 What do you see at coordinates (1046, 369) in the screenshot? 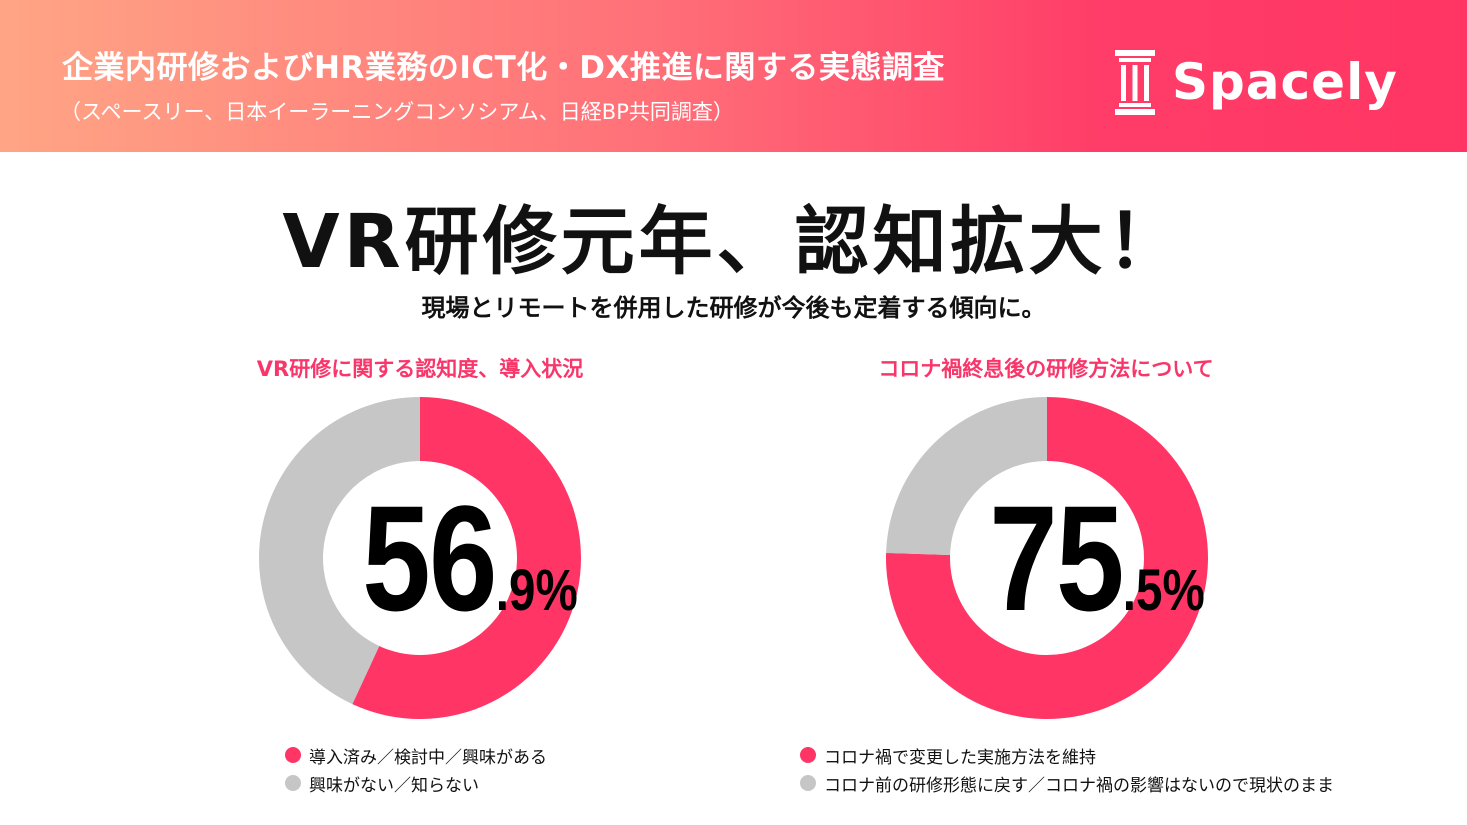
I see `chart-2-title: コロナ禍終息後の研修方法について` at bounding box center [1046, 369].